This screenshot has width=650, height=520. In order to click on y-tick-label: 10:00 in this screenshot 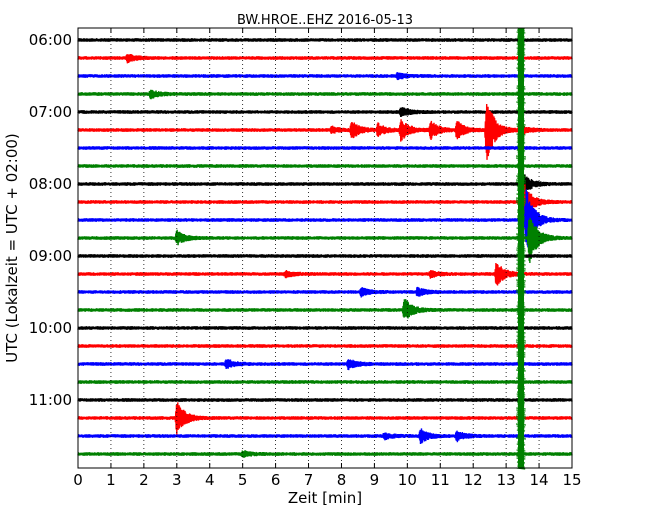, I will do `click(50, 328)`.